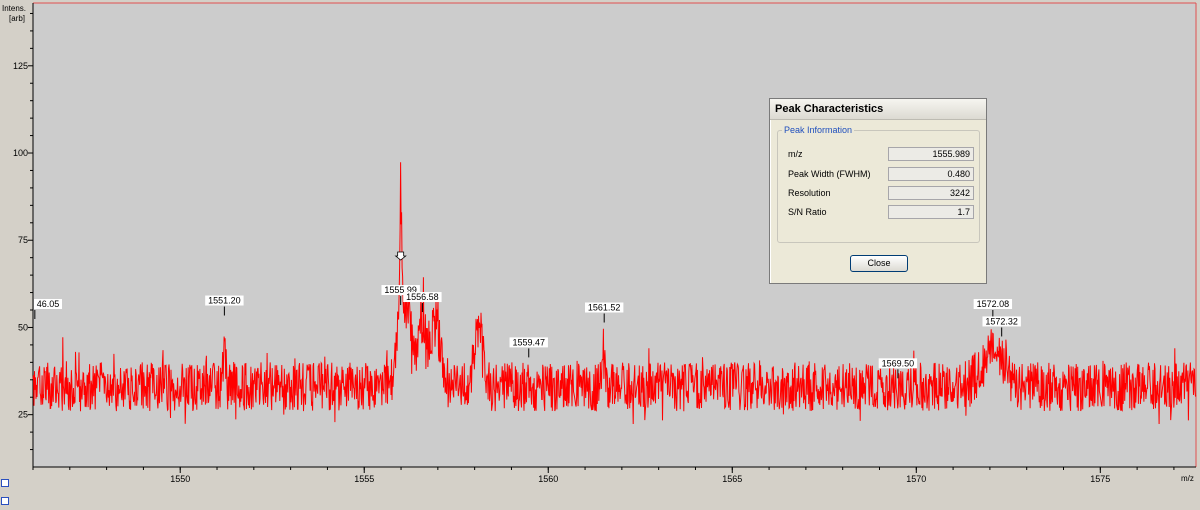 The height and width of the screenshot is (510, 1200). I want to click on peak-label: 1572.08, so click(993, 304).